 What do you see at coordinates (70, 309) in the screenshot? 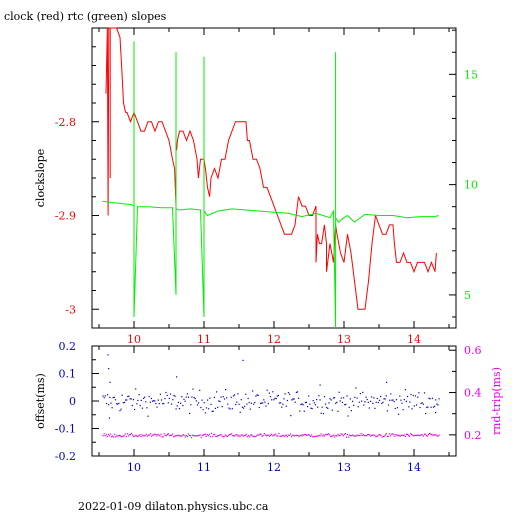
I see `top-y-tick-label-left: -3` at bounding box center [70, 309].